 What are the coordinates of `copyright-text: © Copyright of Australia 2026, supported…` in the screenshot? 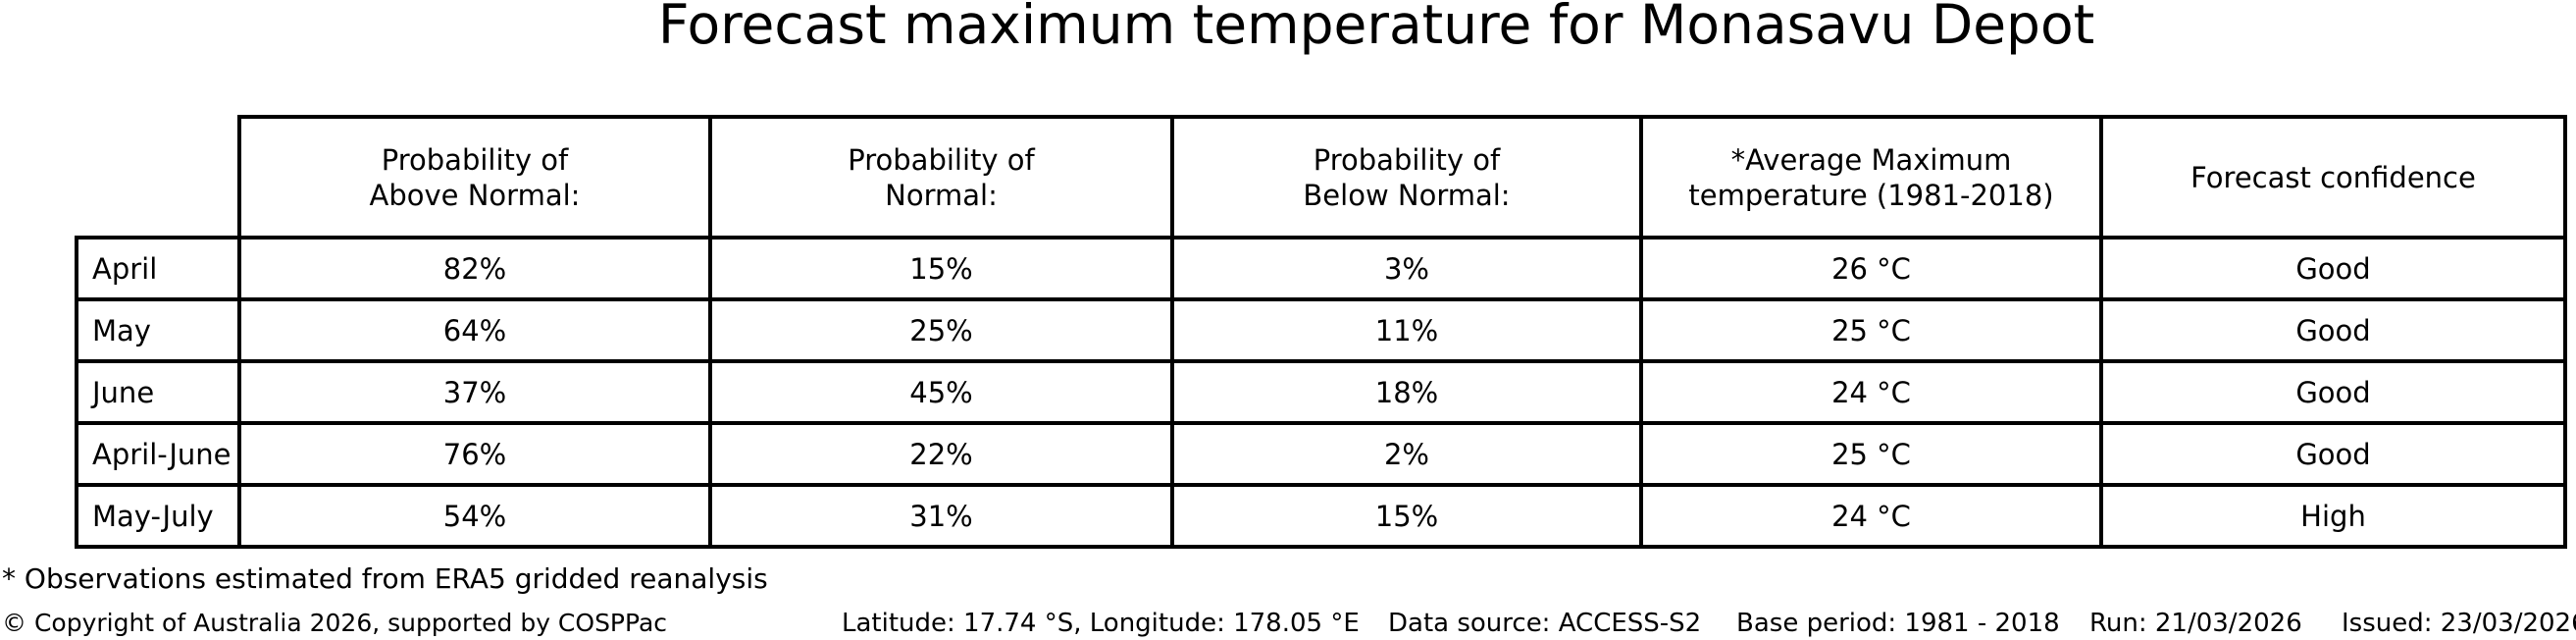 It's located at (335, 623).